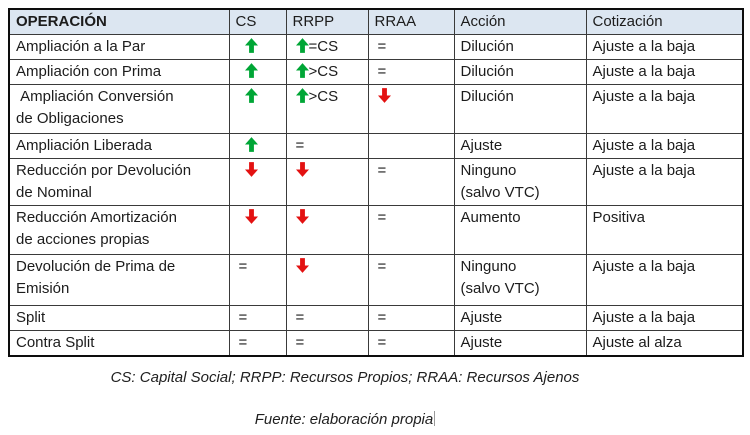  I want to click on cell-cotizacion: Ajuste al alza, so click(664, 343).